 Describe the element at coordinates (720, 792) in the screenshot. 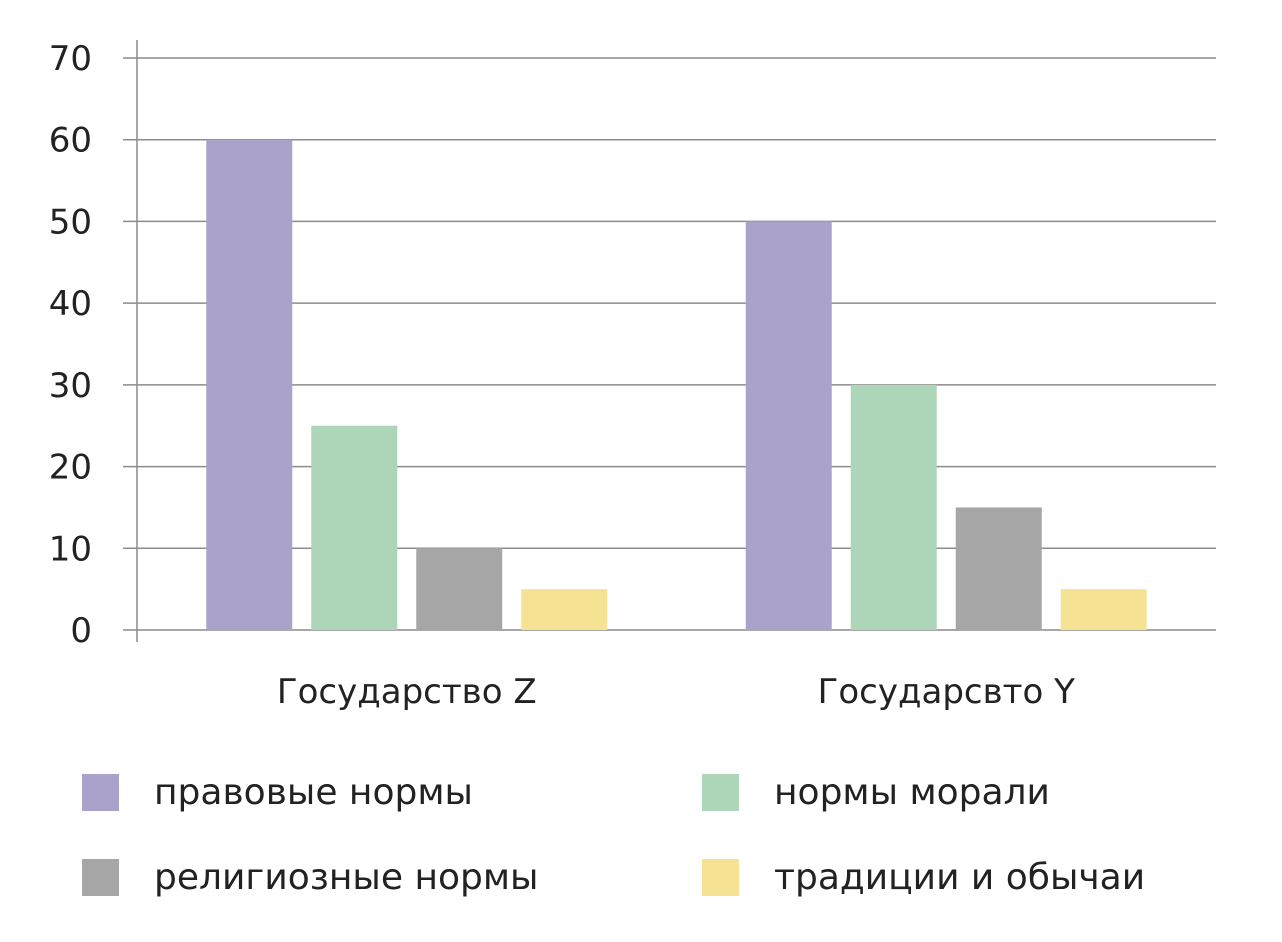

I see `legend-swatch-moral-norms` at that location.